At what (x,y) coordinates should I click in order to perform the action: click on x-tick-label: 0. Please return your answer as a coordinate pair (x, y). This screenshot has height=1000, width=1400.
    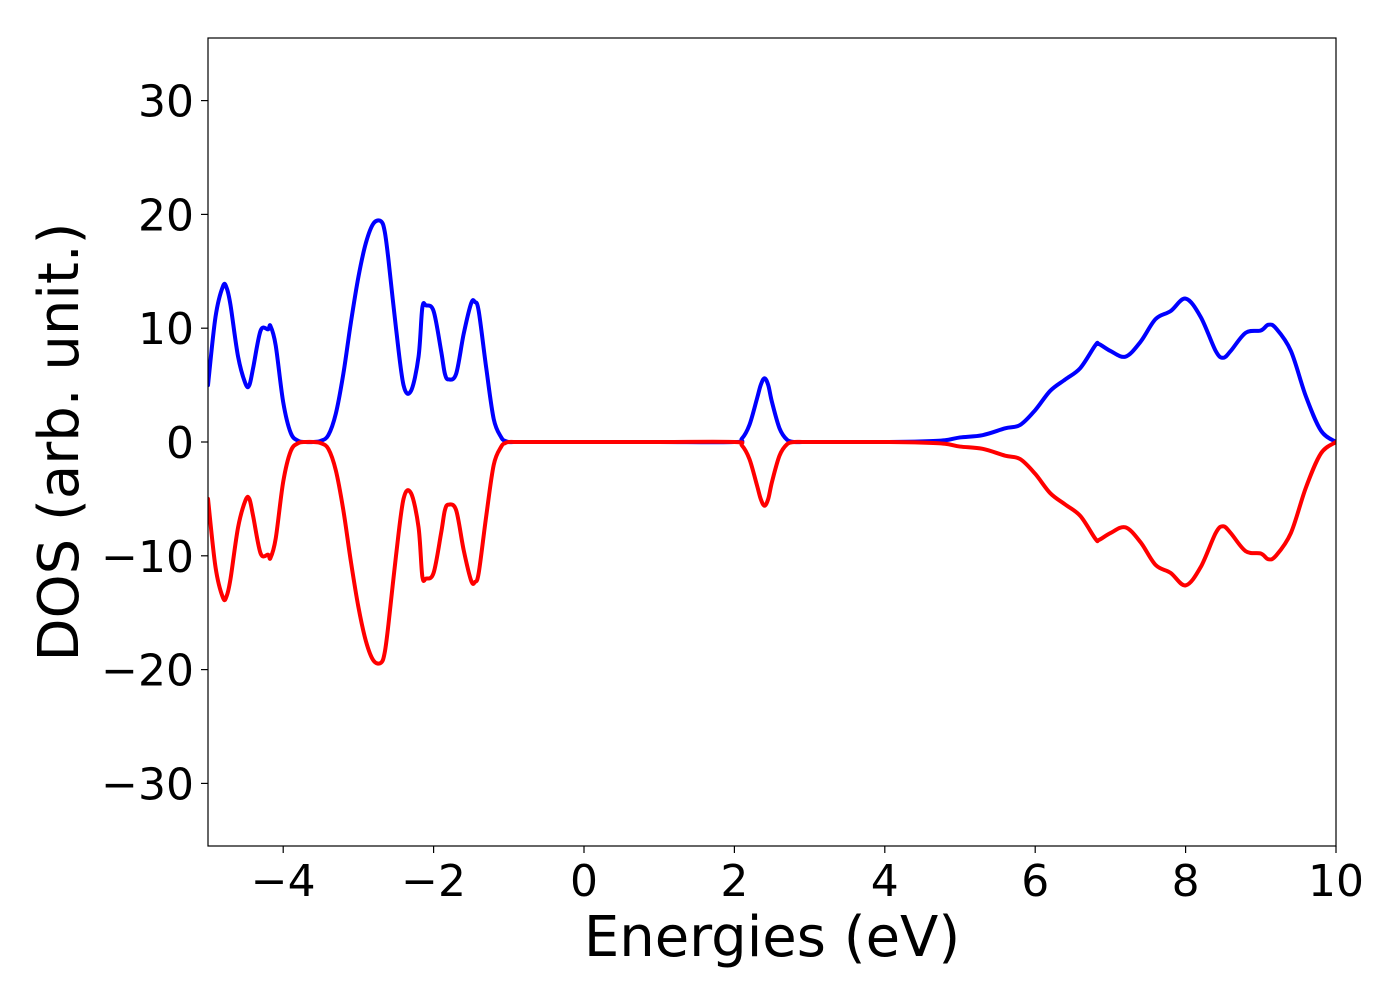
    Looking at the image, I should click on (584, 881).